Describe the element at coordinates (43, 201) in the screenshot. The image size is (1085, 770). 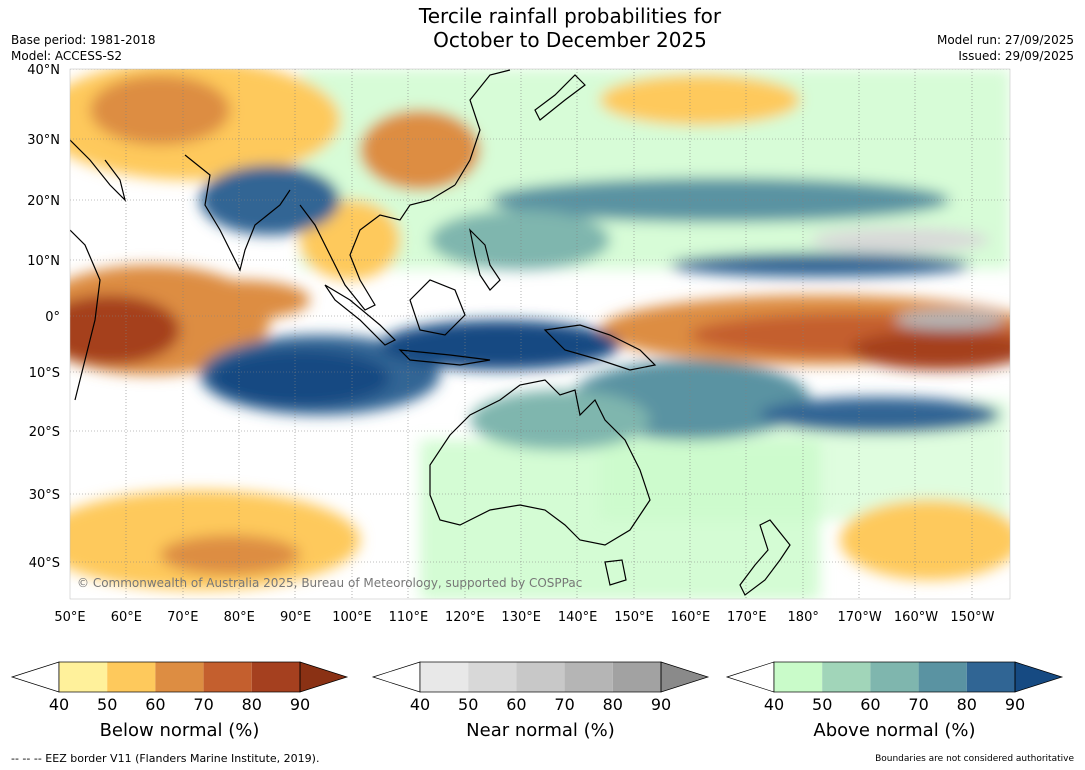
I see `lat-label: 20°N` at that location.